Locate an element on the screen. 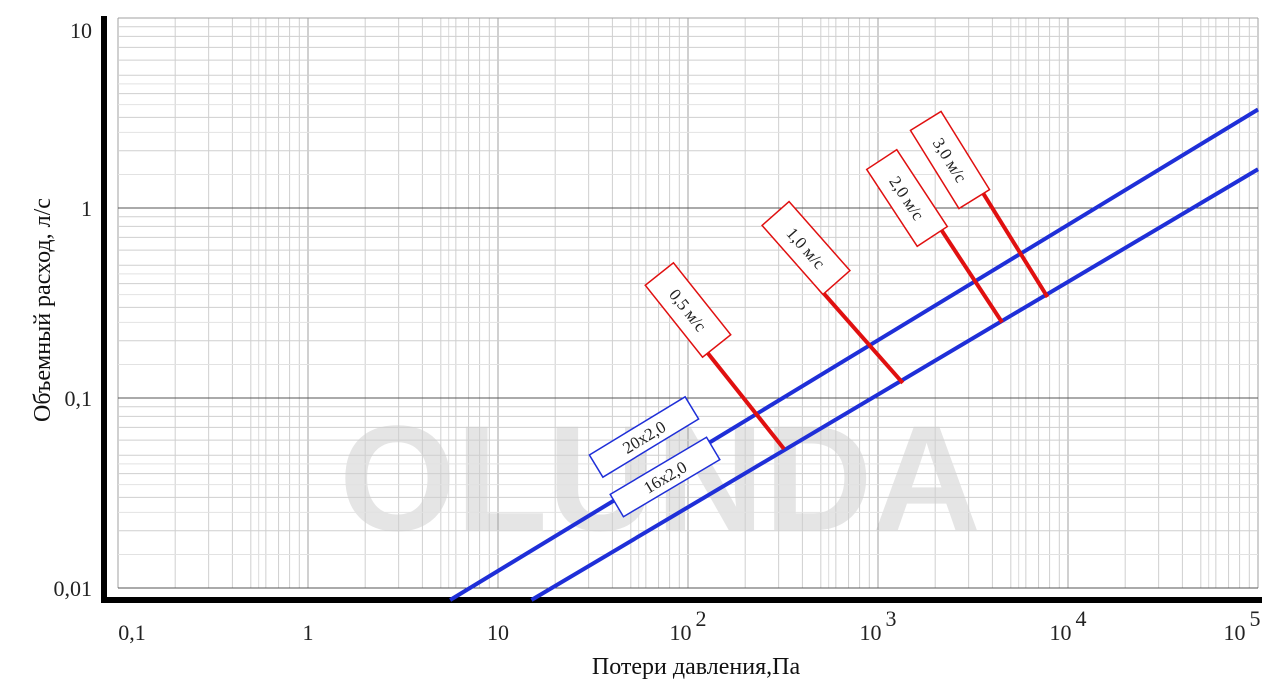 Image resolution: width=1282 pixels, height=686 pixels. velocity-marker-label: 1,0 м/с is located at coordinates (806, 248).